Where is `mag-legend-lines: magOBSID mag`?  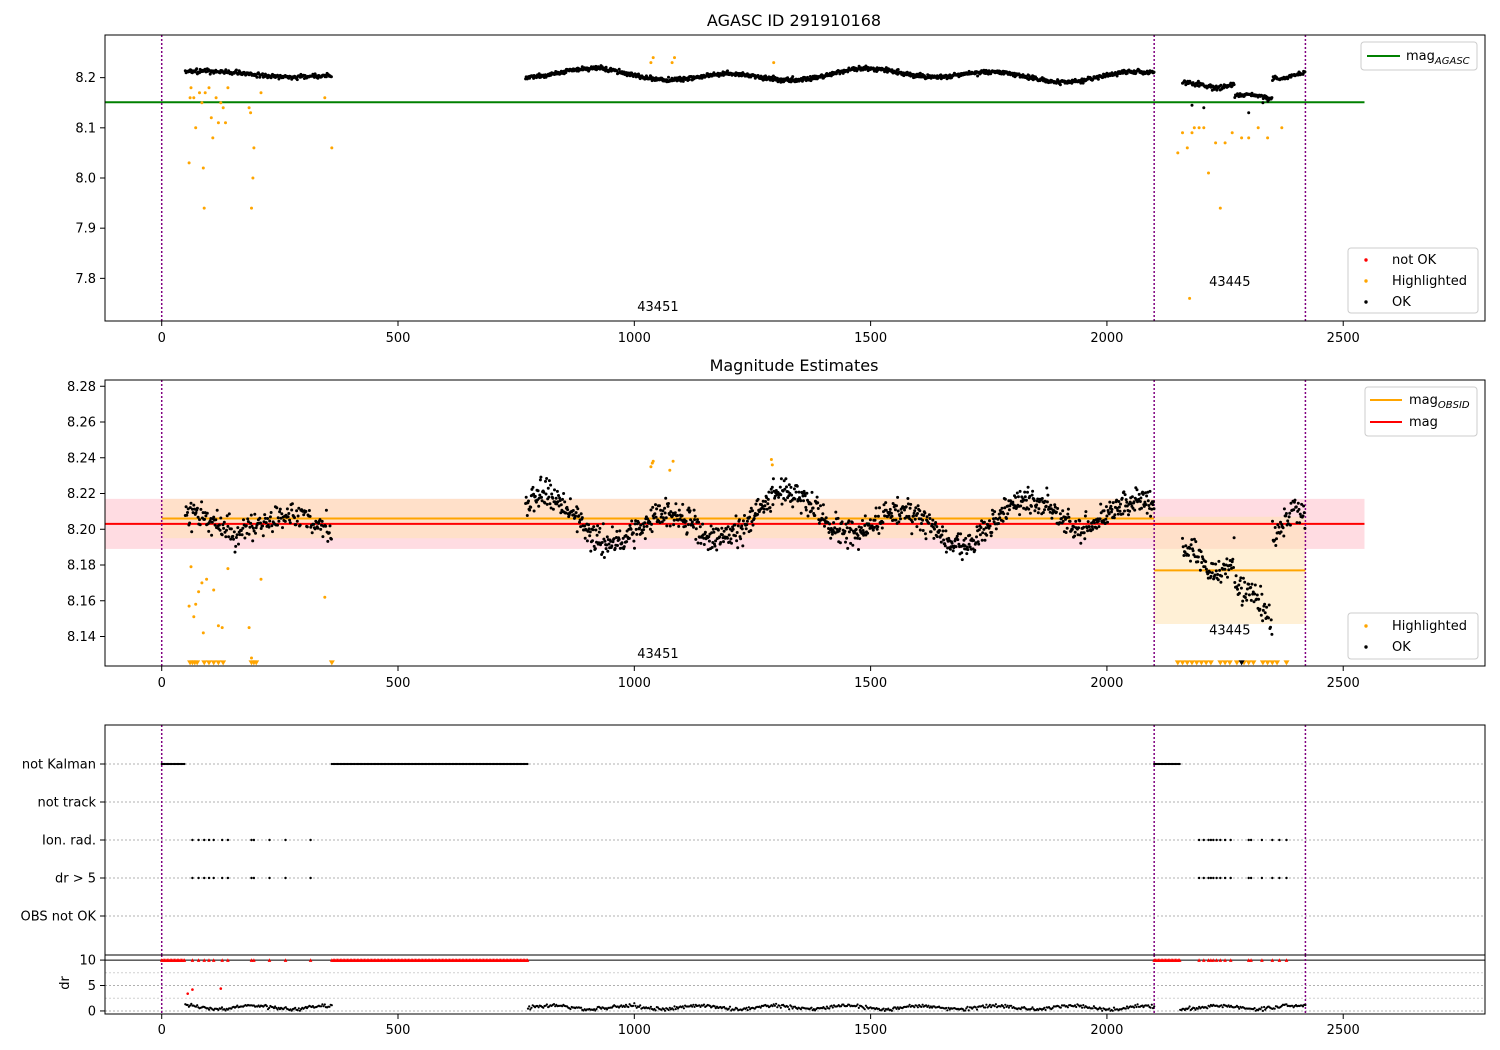 mag-legend-lines: magOBSID mag is located at coordinates (1421, 411).